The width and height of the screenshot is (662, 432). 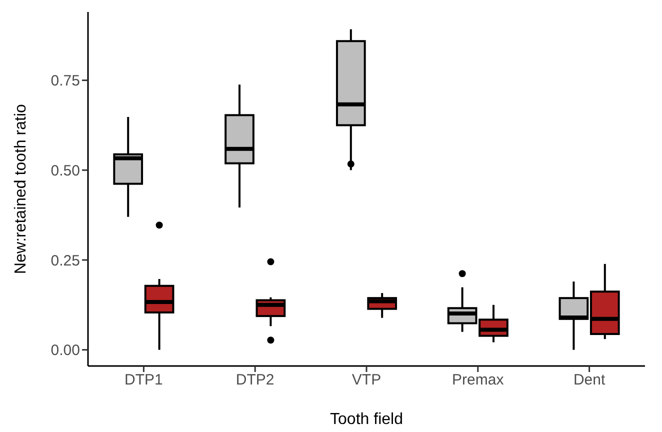 What do you see at coordinates (478, 380) in the screenshot?
I see `x-tick-label: Premax` at bounding box center [478, 380].